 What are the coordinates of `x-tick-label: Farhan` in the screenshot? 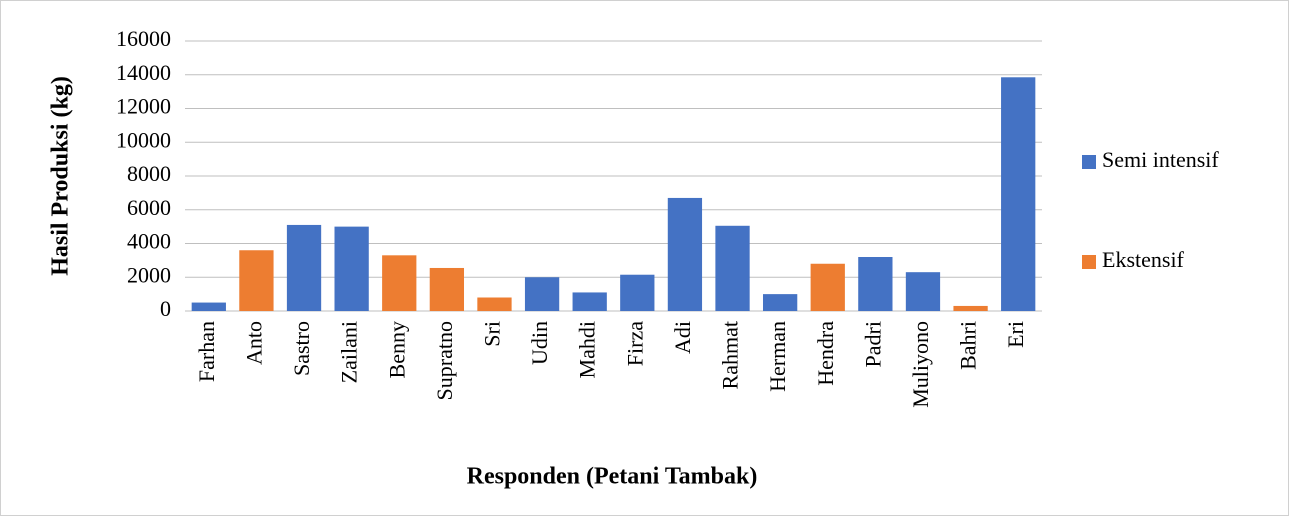 It's located at (206, 351).